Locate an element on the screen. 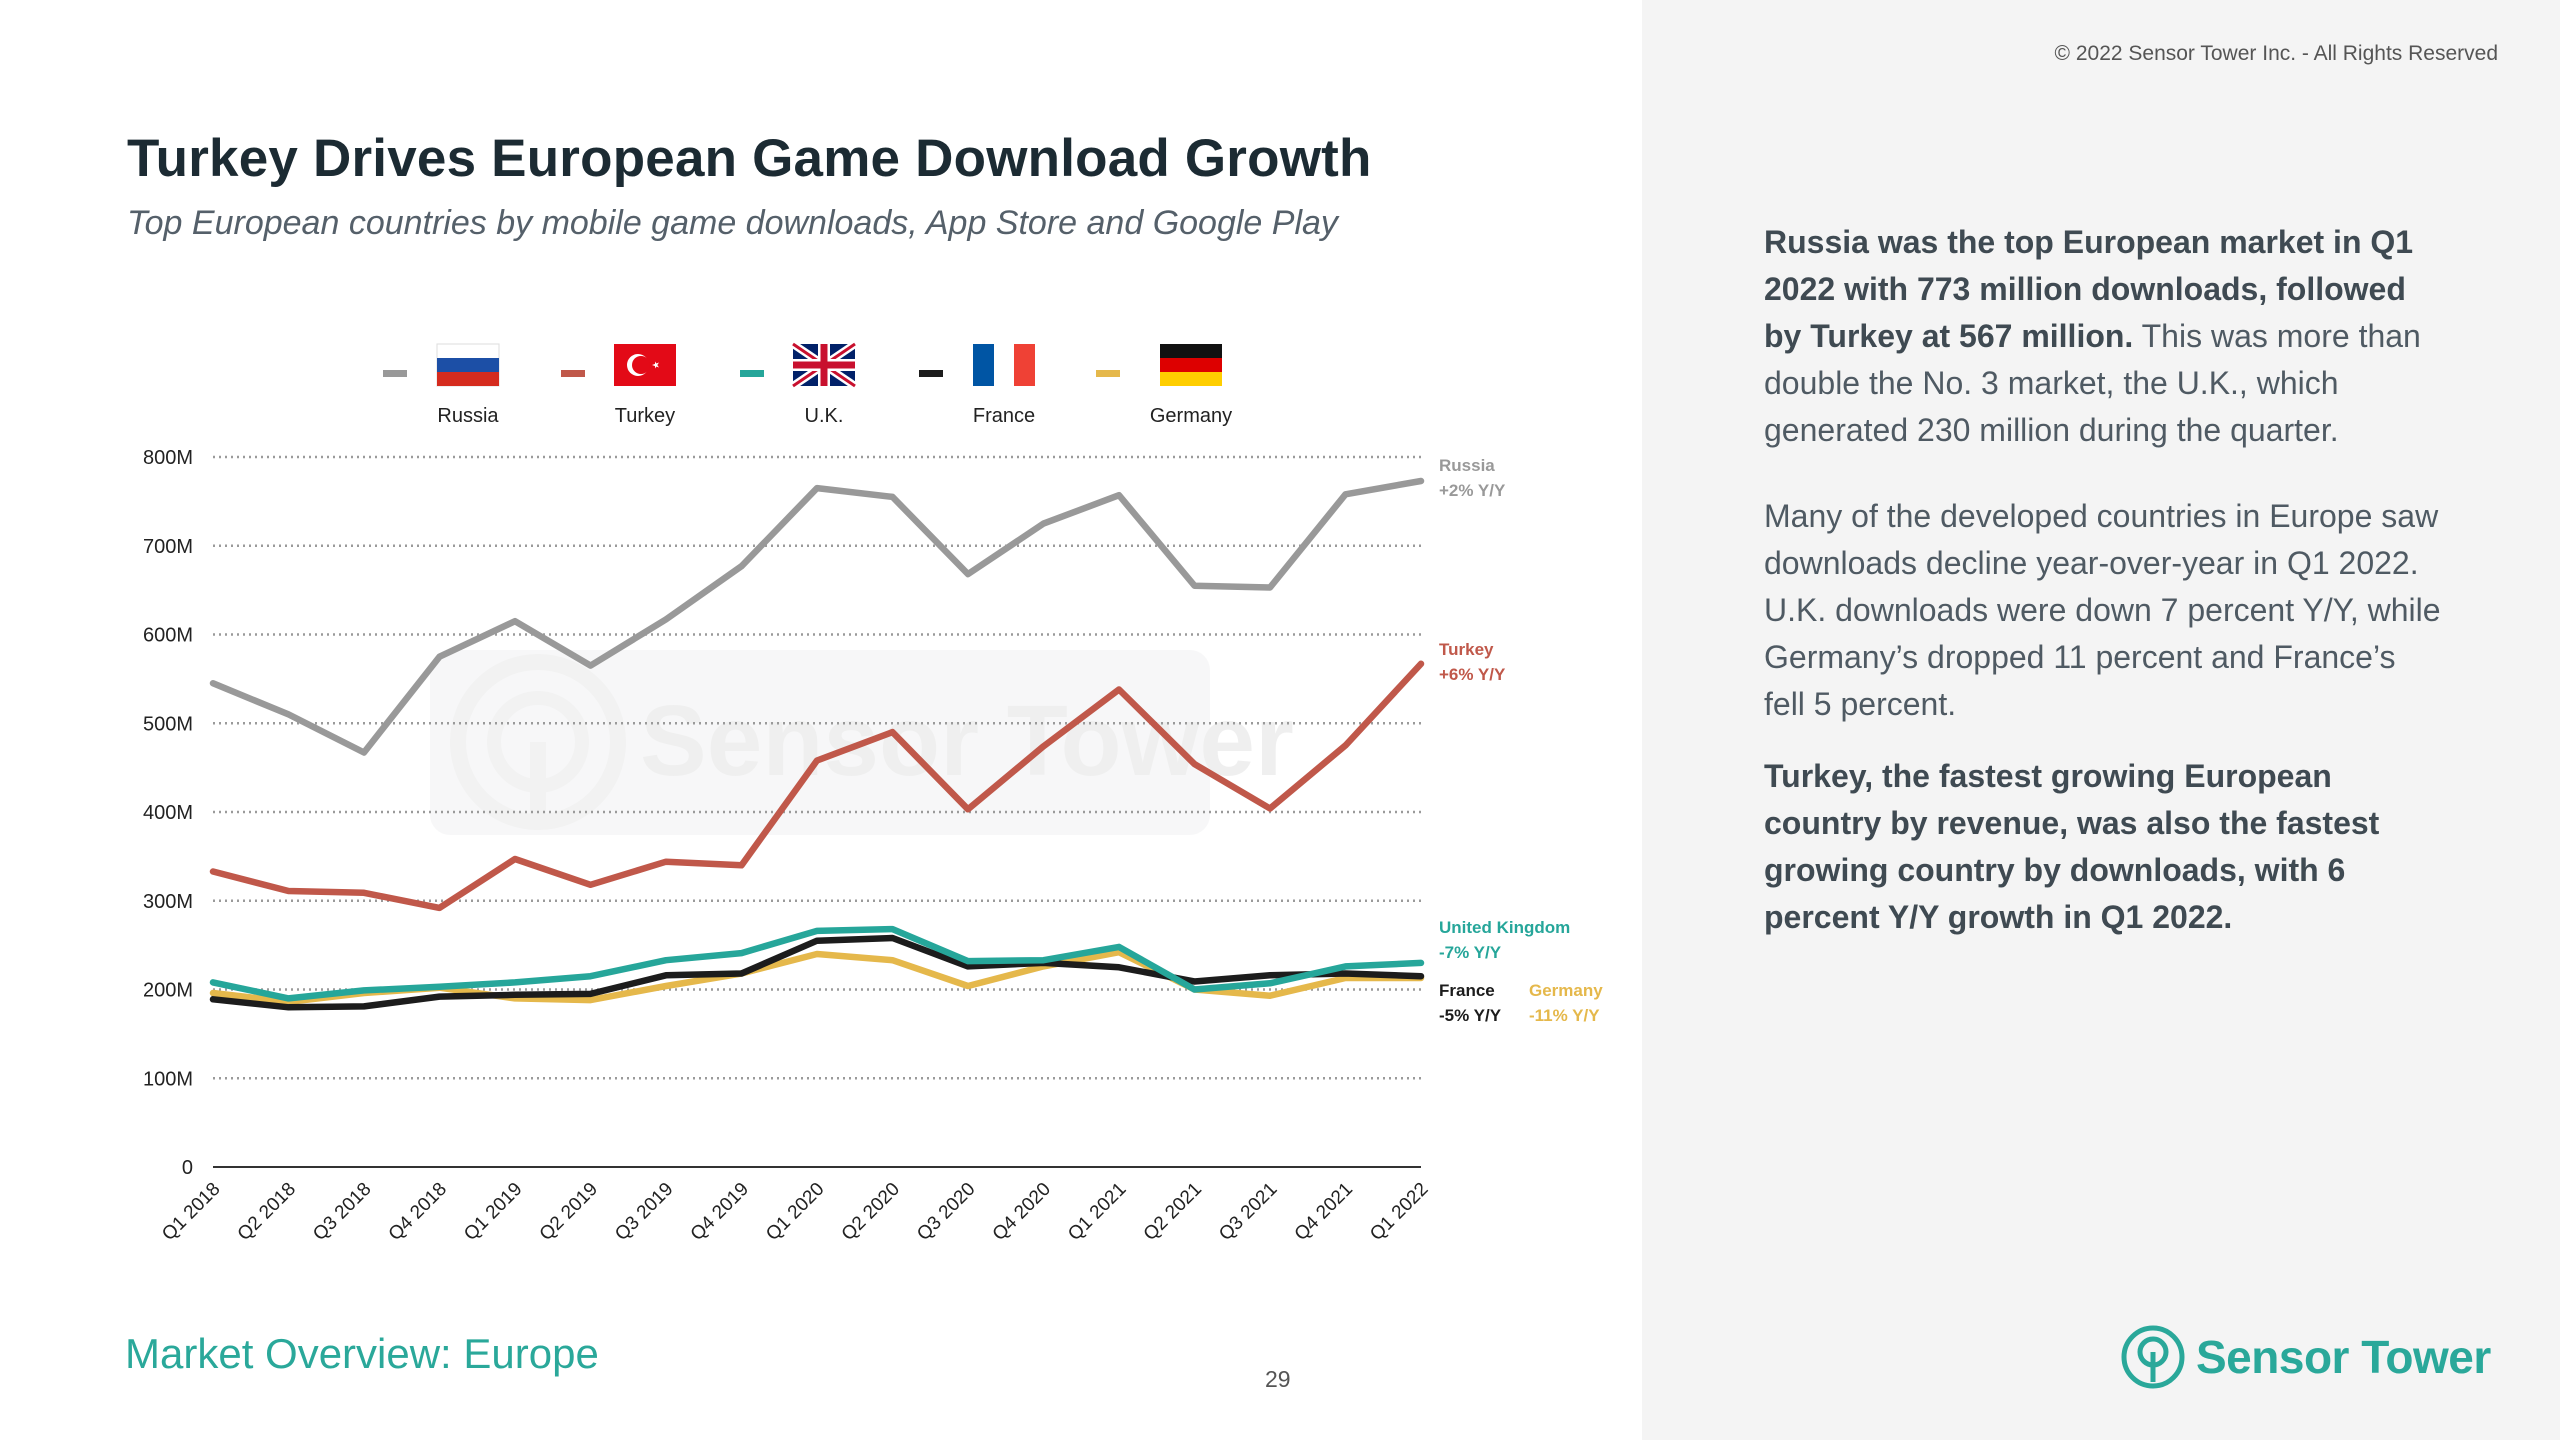 The image size is (2560, 1440). end-label-change: +6% Y/Y is located at coordinates (1472, 674).